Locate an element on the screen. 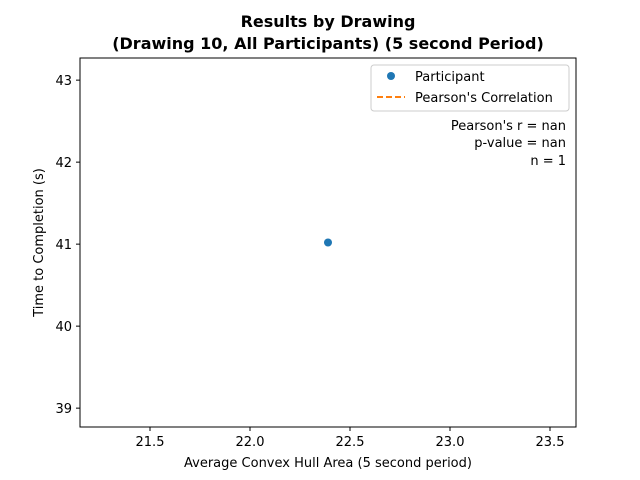 The image size is (640, 480). legend: Participant Pearson's Correlation is located at coordinates (470, 88).